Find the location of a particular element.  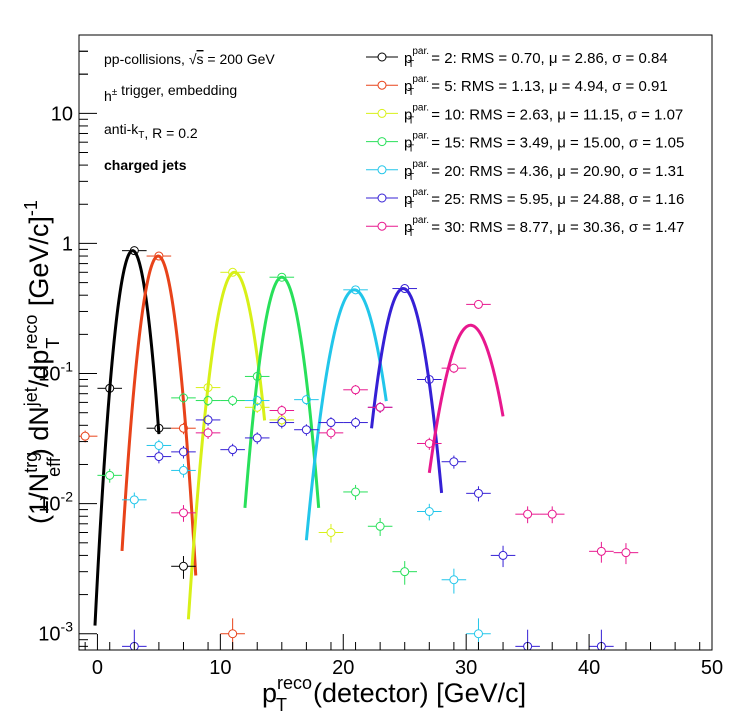

y-tick-label: 10-3 is located at coordinates (55, 632).